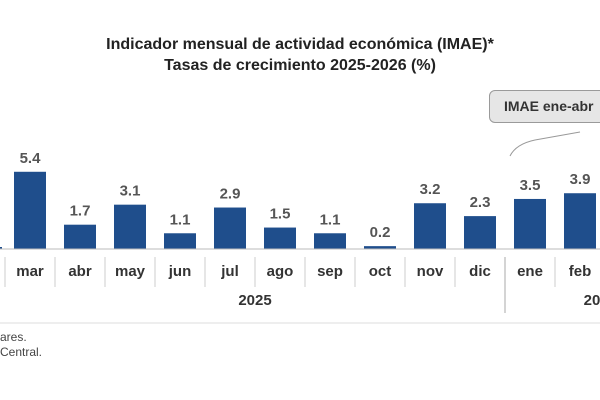 The width and height of the screenshot is (600, 400). I want to click on category-label: may, so click(130, 271).